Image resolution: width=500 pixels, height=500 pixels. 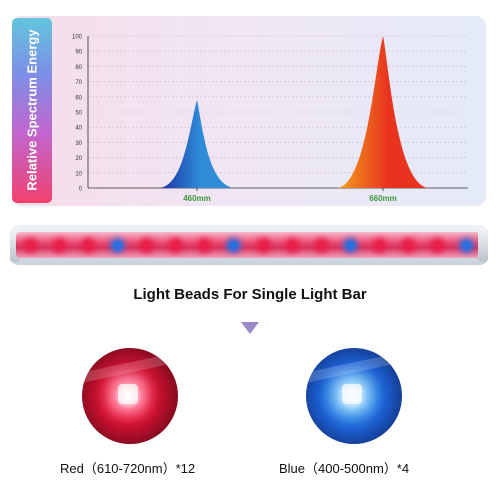 I want to click on y-tick-label: 40, so click(x=78, y=129).